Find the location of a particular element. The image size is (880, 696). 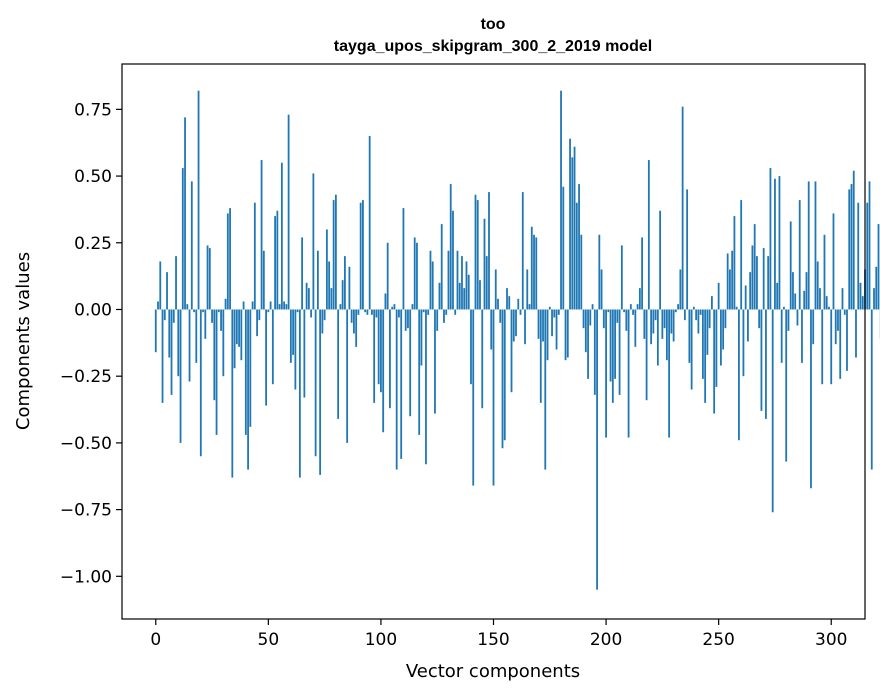

y-tick-label: 0.00 is located at coordinates (93, 310).